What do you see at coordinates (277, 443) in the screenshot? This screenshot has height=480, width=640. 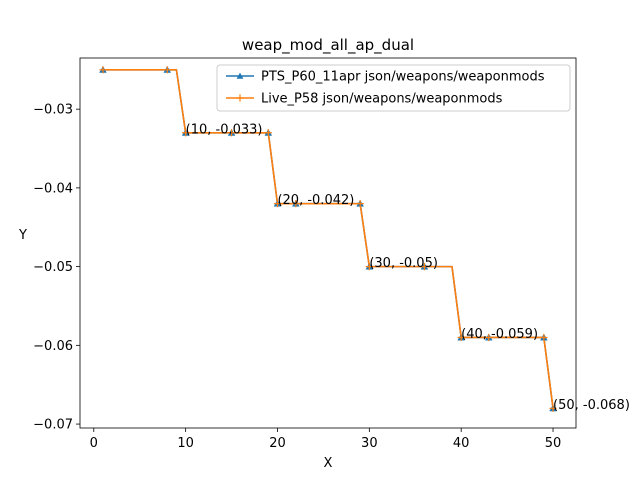 I see `x-tick-label: 20` at bounding box center [277, 443].